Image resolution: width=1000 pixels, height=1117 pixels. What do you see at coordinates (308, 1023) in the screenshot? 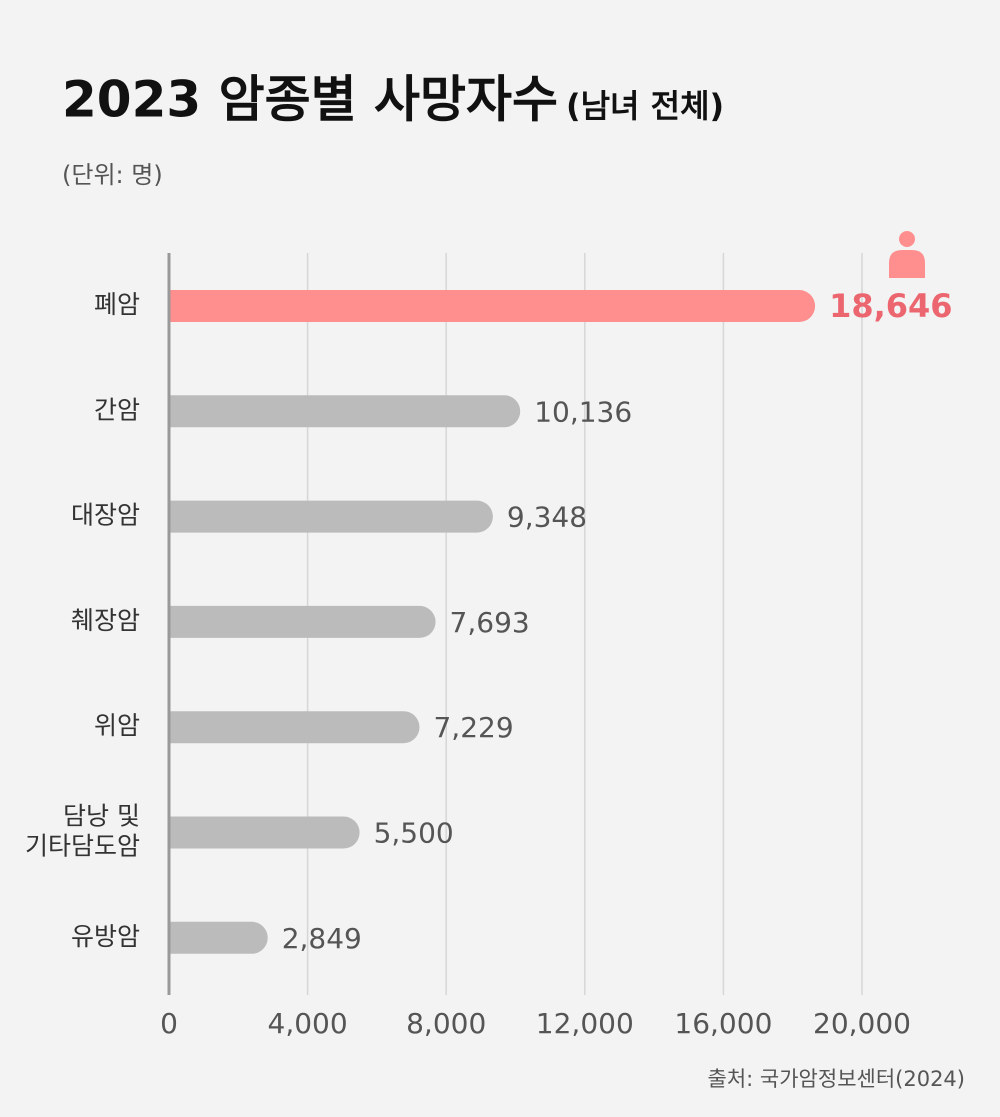
I see `x-tick-label: 4,000` at bounding box center [308, 1023].